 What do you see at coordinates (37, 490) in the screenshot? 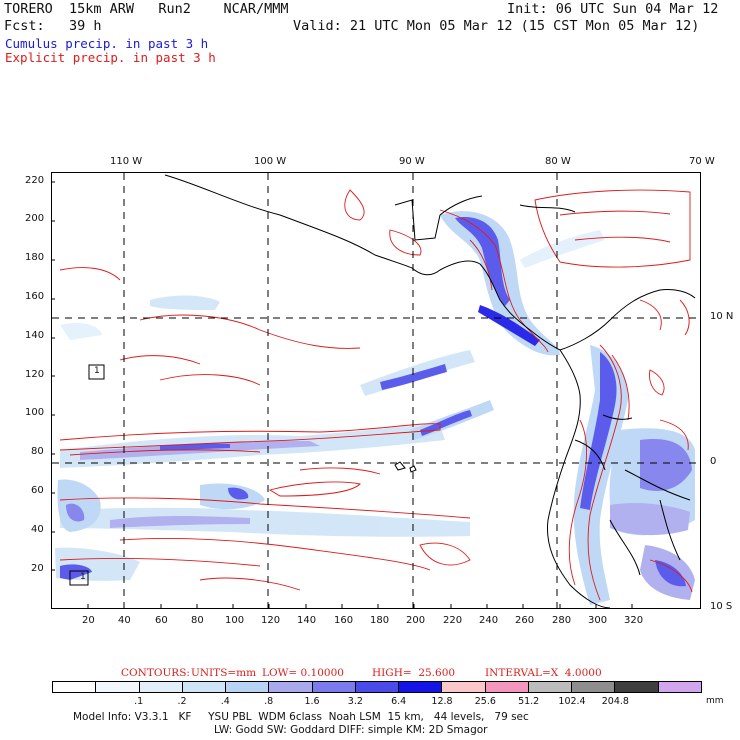
I see `y-tick: 60` at bounding box center [37, 490].